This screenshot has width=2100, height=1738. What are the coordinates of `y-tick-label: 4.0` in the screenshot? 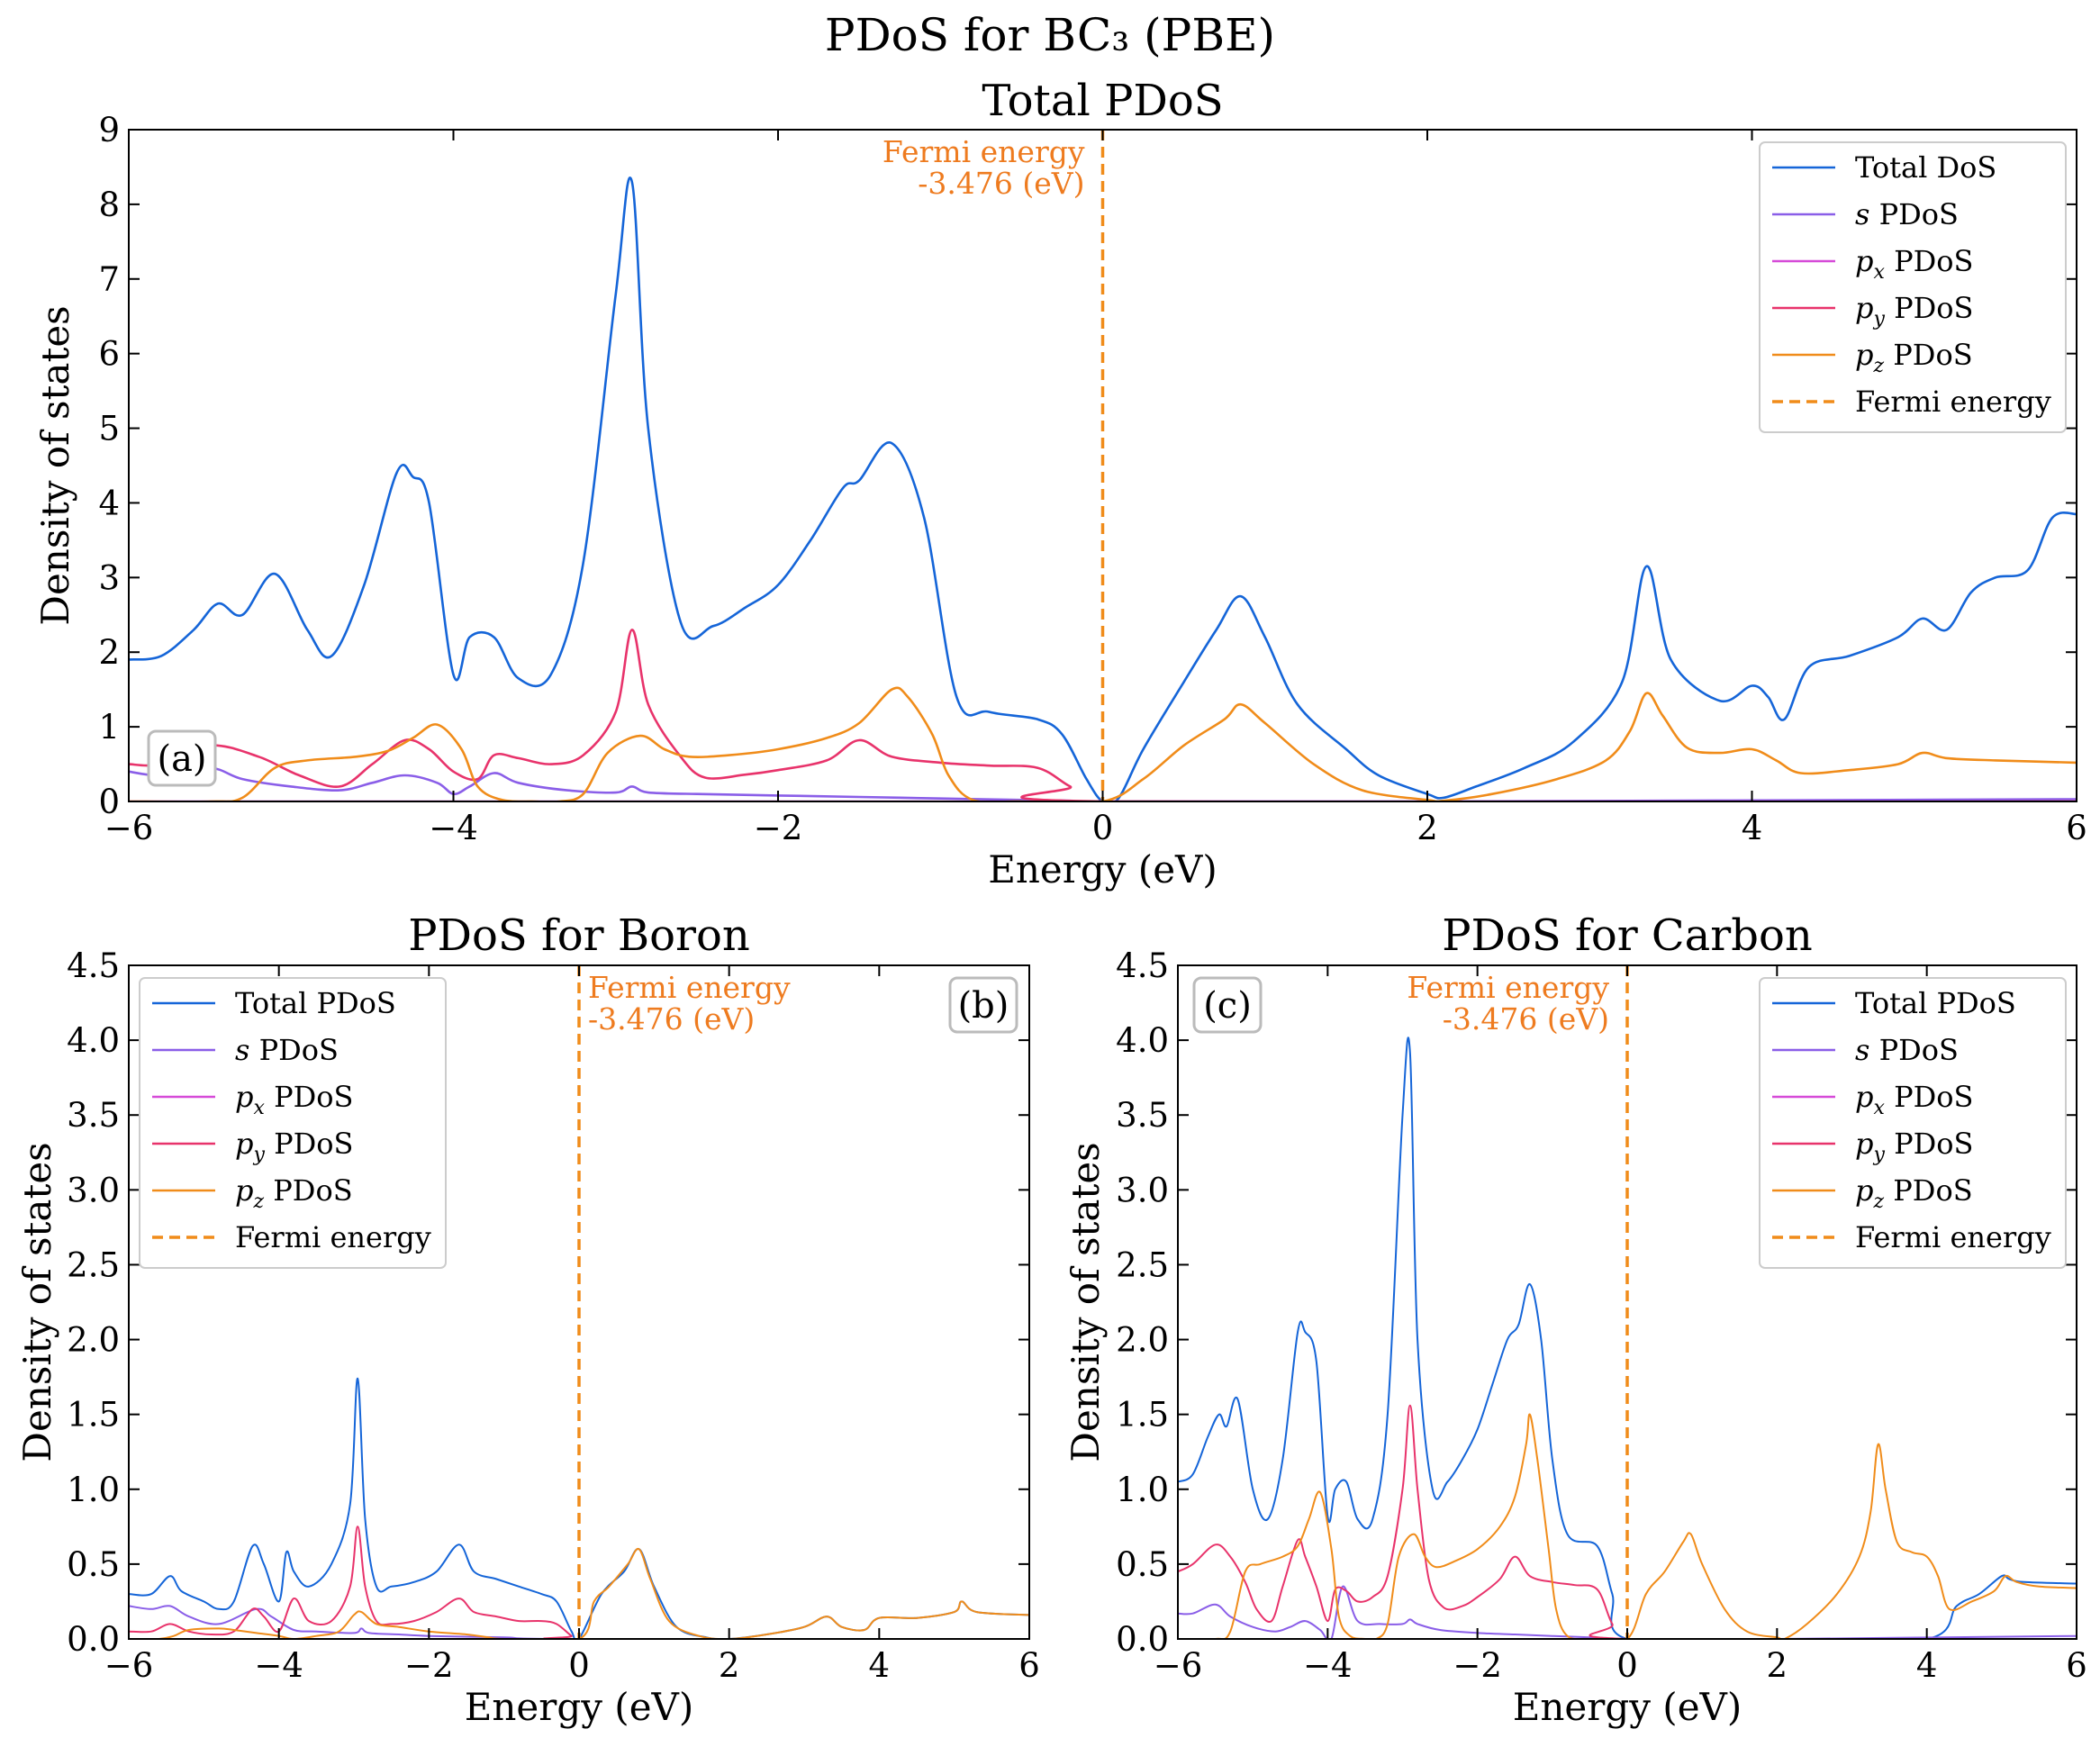 It's located at (93, 1041).